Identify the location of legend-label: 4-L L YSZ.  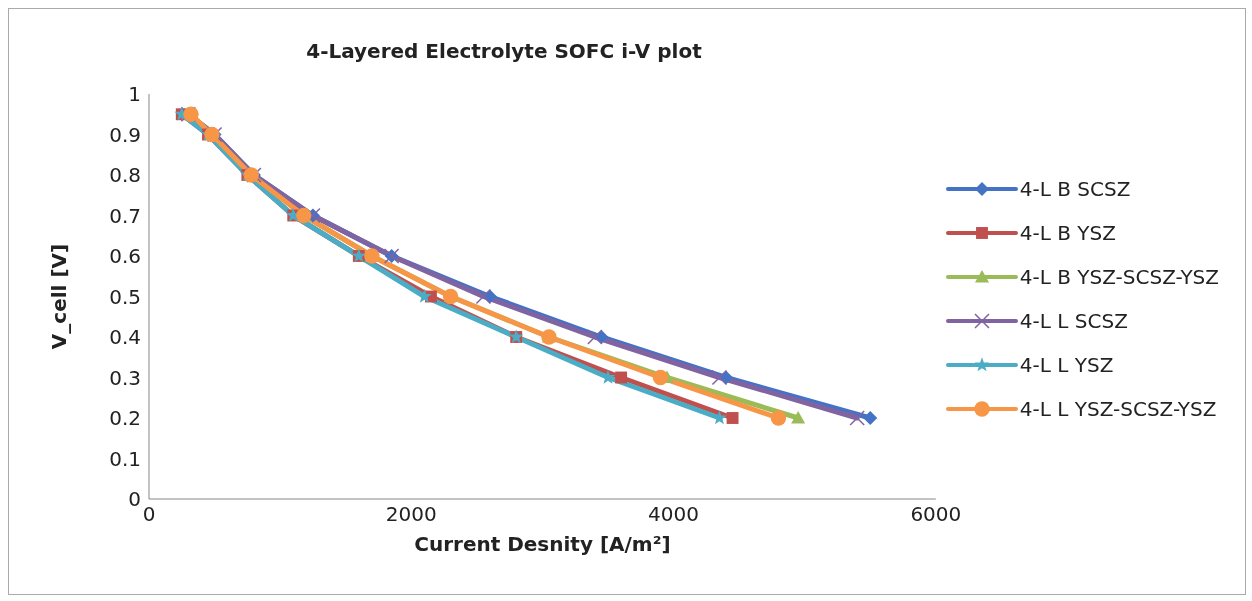
(1066, 365).